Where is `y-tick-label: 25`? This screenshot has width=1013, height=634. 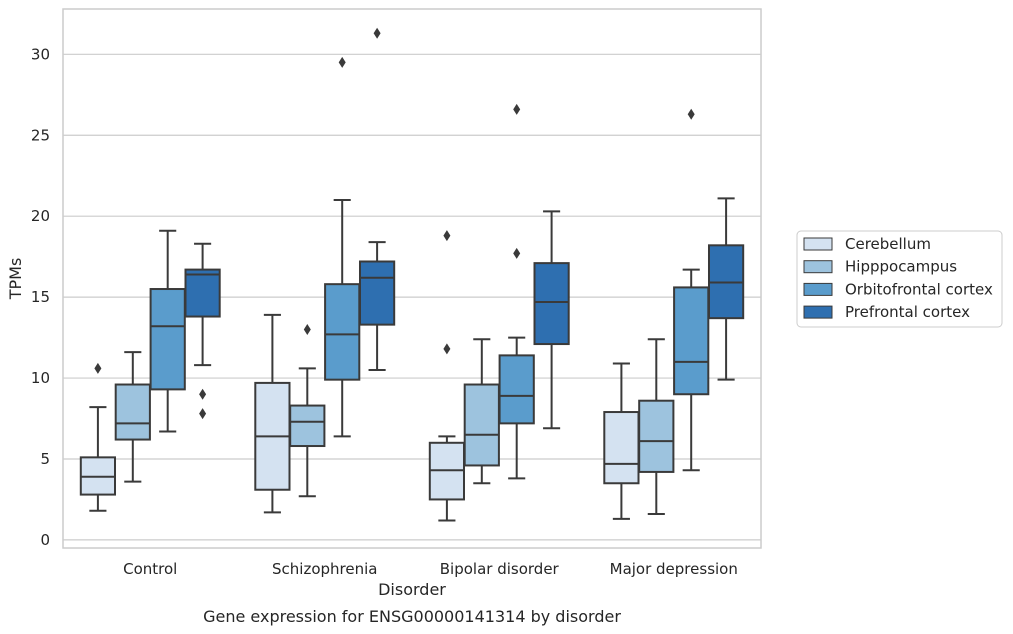 y-tick-label: 25 is located at coordinates (40, 135).